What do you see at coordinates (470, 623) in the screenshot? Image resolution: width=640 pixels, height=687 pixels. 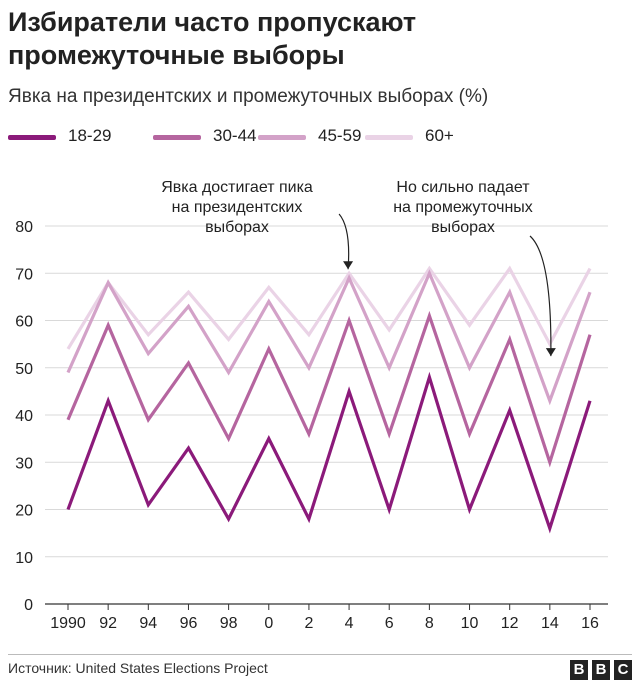 I see `x-tick-label-10: 10` at bounding box center [470, 623].